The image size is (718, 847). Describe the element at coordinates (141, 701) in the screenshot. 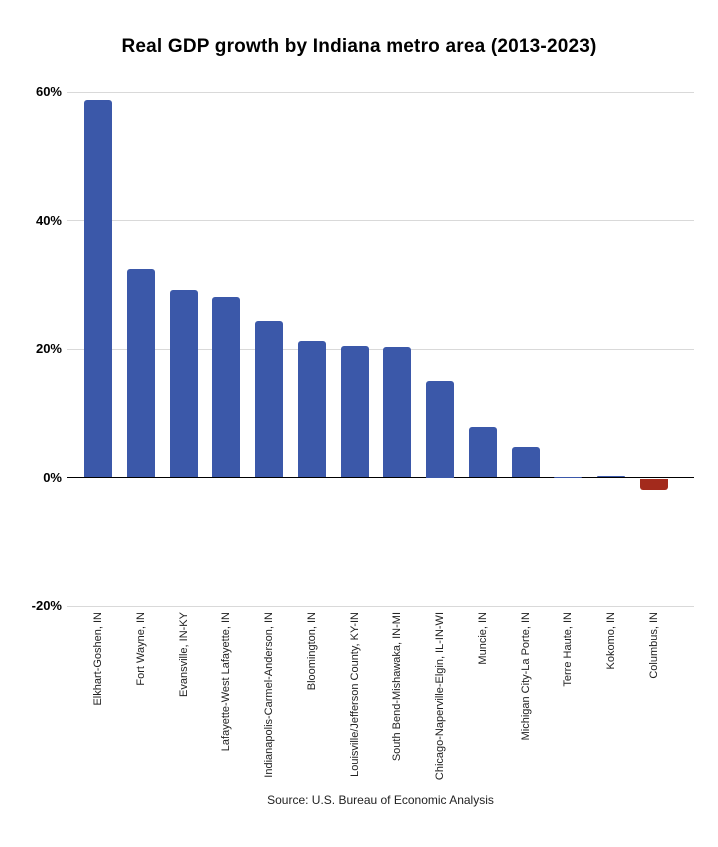

I see `x-category-label-fort-wayne-in: Fort Wayne, IN` at that location.